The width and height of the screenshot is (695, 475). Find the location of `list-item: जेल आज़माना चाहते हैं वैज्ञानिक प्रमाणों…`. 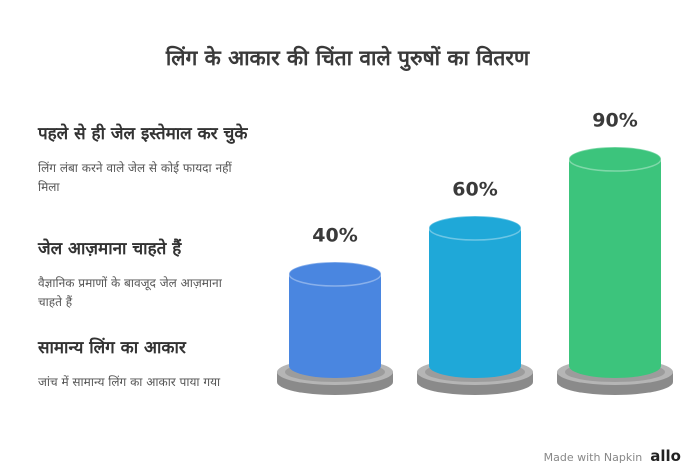

list-item: जेल आज़माना चाहते हैं वैज्ञानिक प्रमाणों… is located at coordinates (143, 274).